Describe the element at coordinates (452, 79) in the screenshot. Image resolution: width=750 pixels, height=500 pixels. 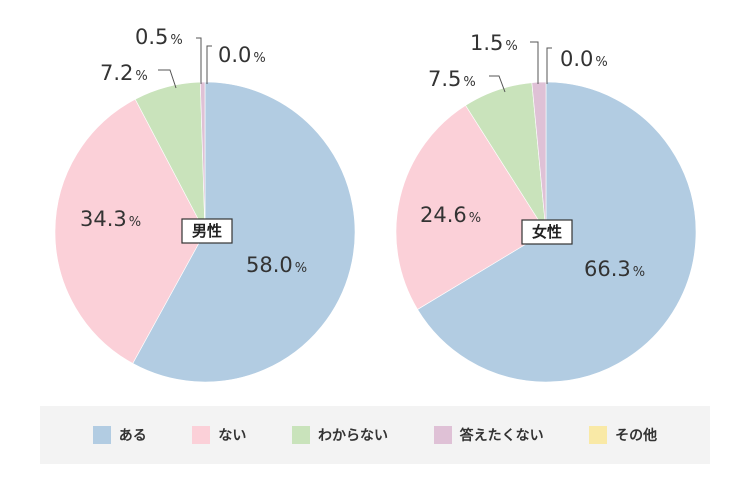
I see `pie2-value-label-2: 7.5%` at that location.